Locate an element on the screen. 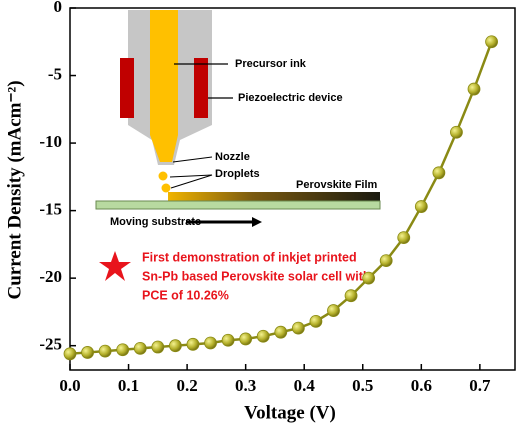 The height and width of the screenshot is (432, 520). y-tick-label: -20 is located at coordinates (50, 276).